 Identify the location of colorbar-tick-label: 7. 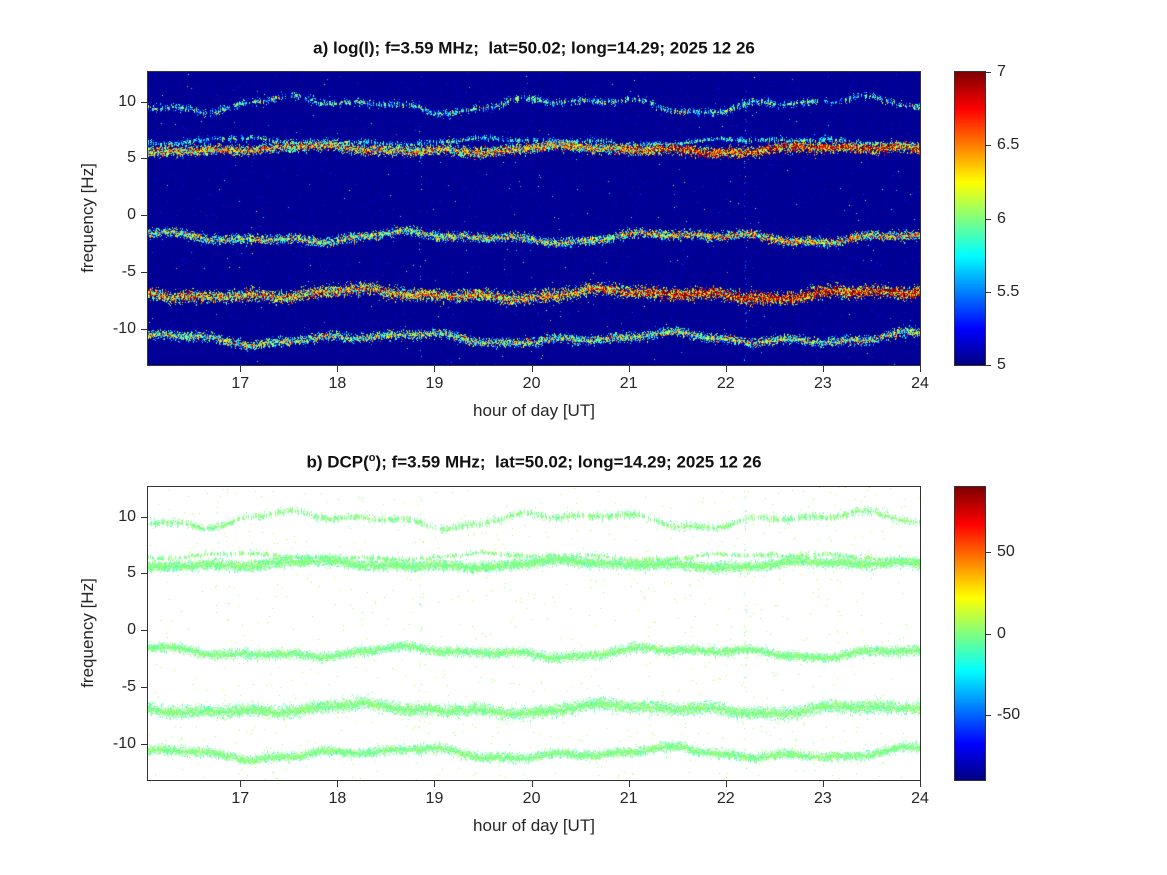
(1001, 71).